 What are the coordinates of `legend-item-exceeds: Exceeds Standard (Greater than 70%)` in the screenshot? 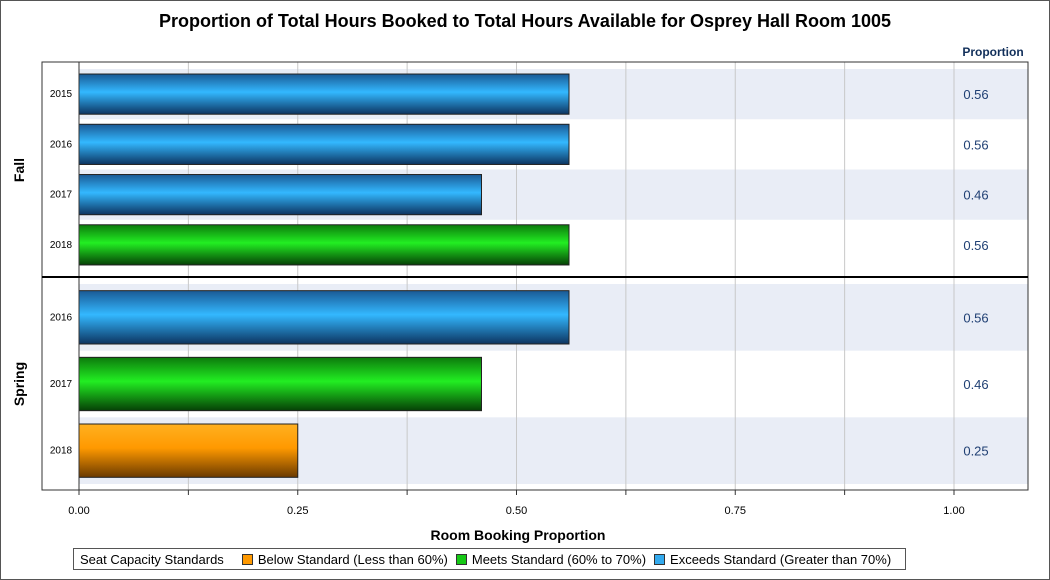 It's located at (772, 559).